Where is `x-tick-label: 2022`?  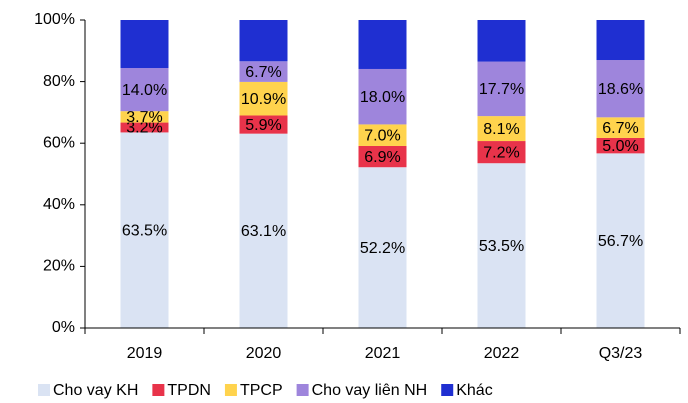 x-tick-label: 2022 is located at coordinates (502, 353).